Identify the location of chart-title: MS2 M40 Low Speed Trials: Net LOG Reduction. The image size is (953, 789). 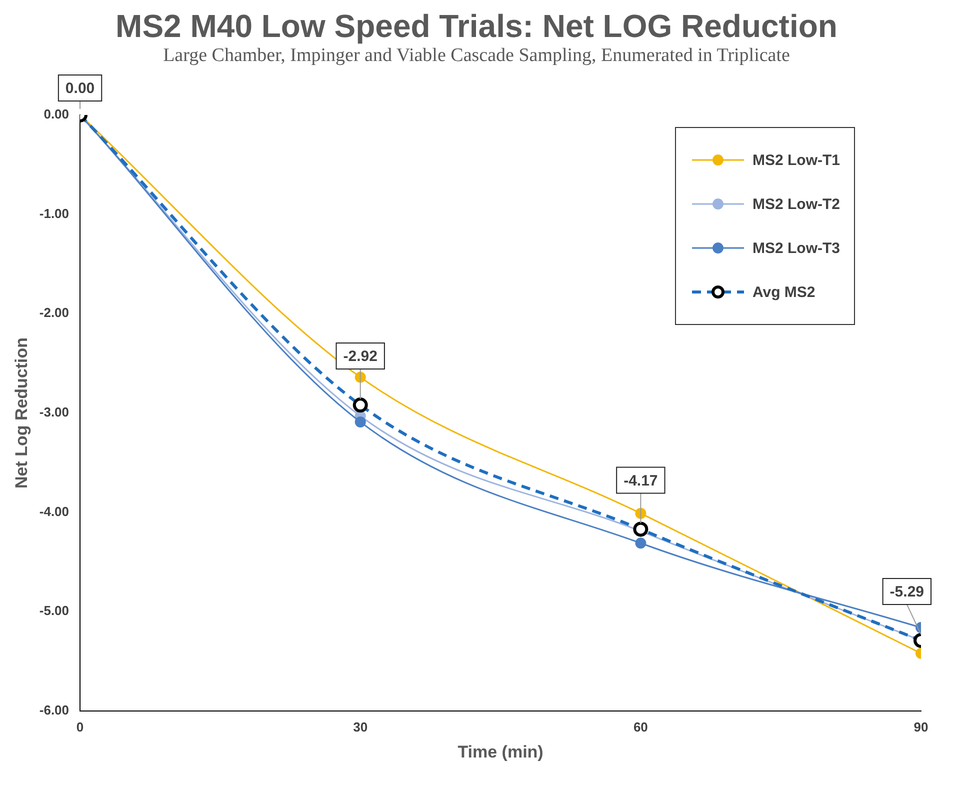
(476, 26).